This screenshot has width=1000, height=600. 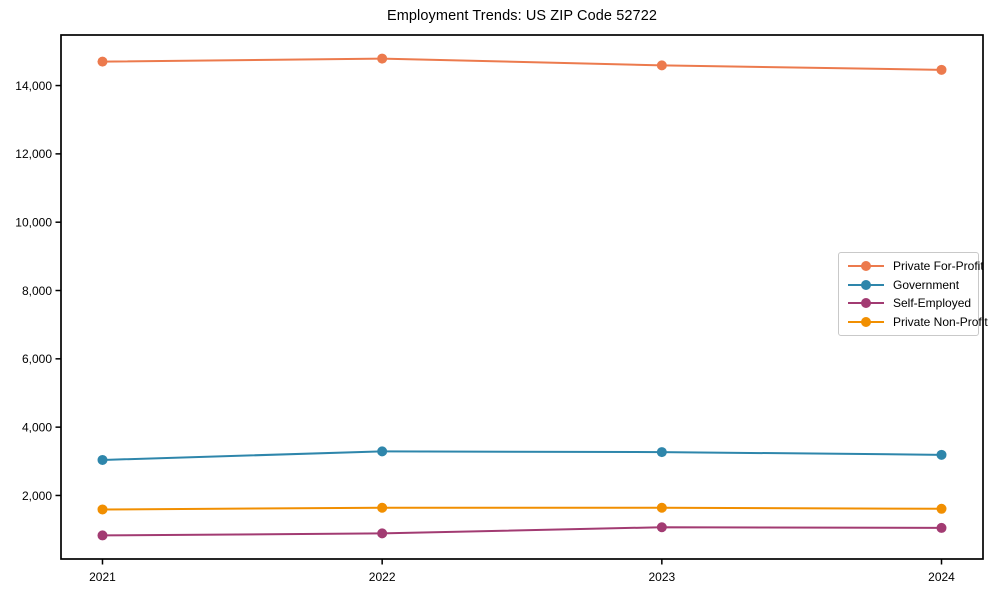 I want to click on legend-swatch-government, so click(x=866, y=284).